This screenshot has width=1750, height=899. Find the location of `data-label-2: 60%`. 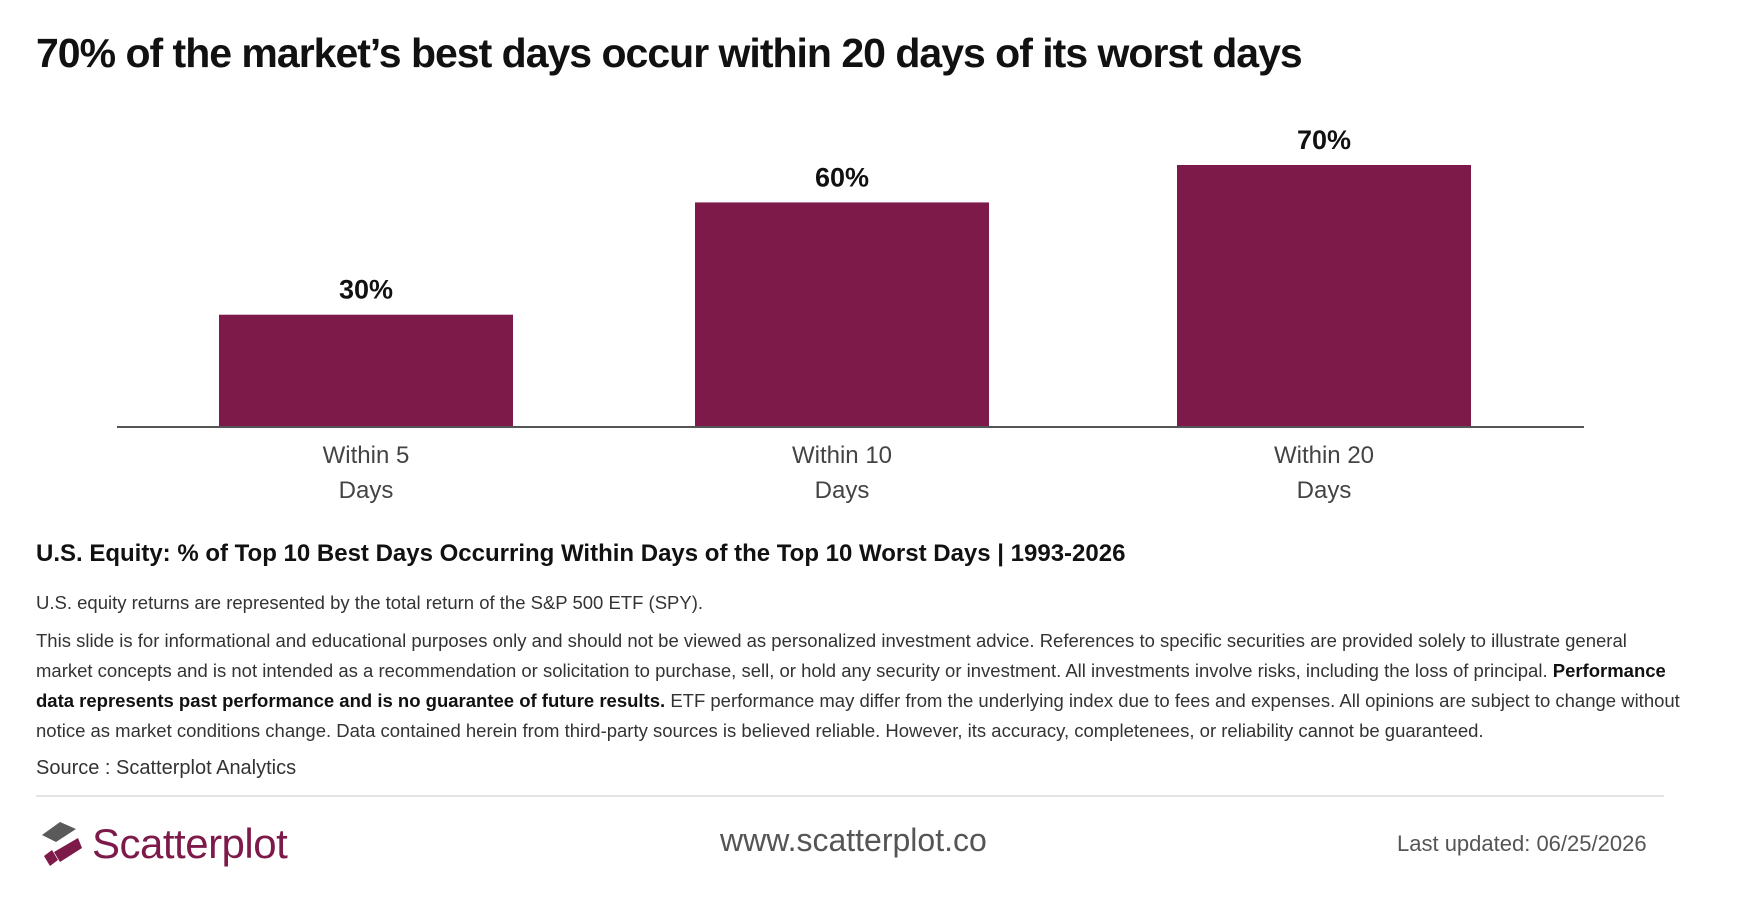

data-label-2: 60% is located at coordinates (842, 177).